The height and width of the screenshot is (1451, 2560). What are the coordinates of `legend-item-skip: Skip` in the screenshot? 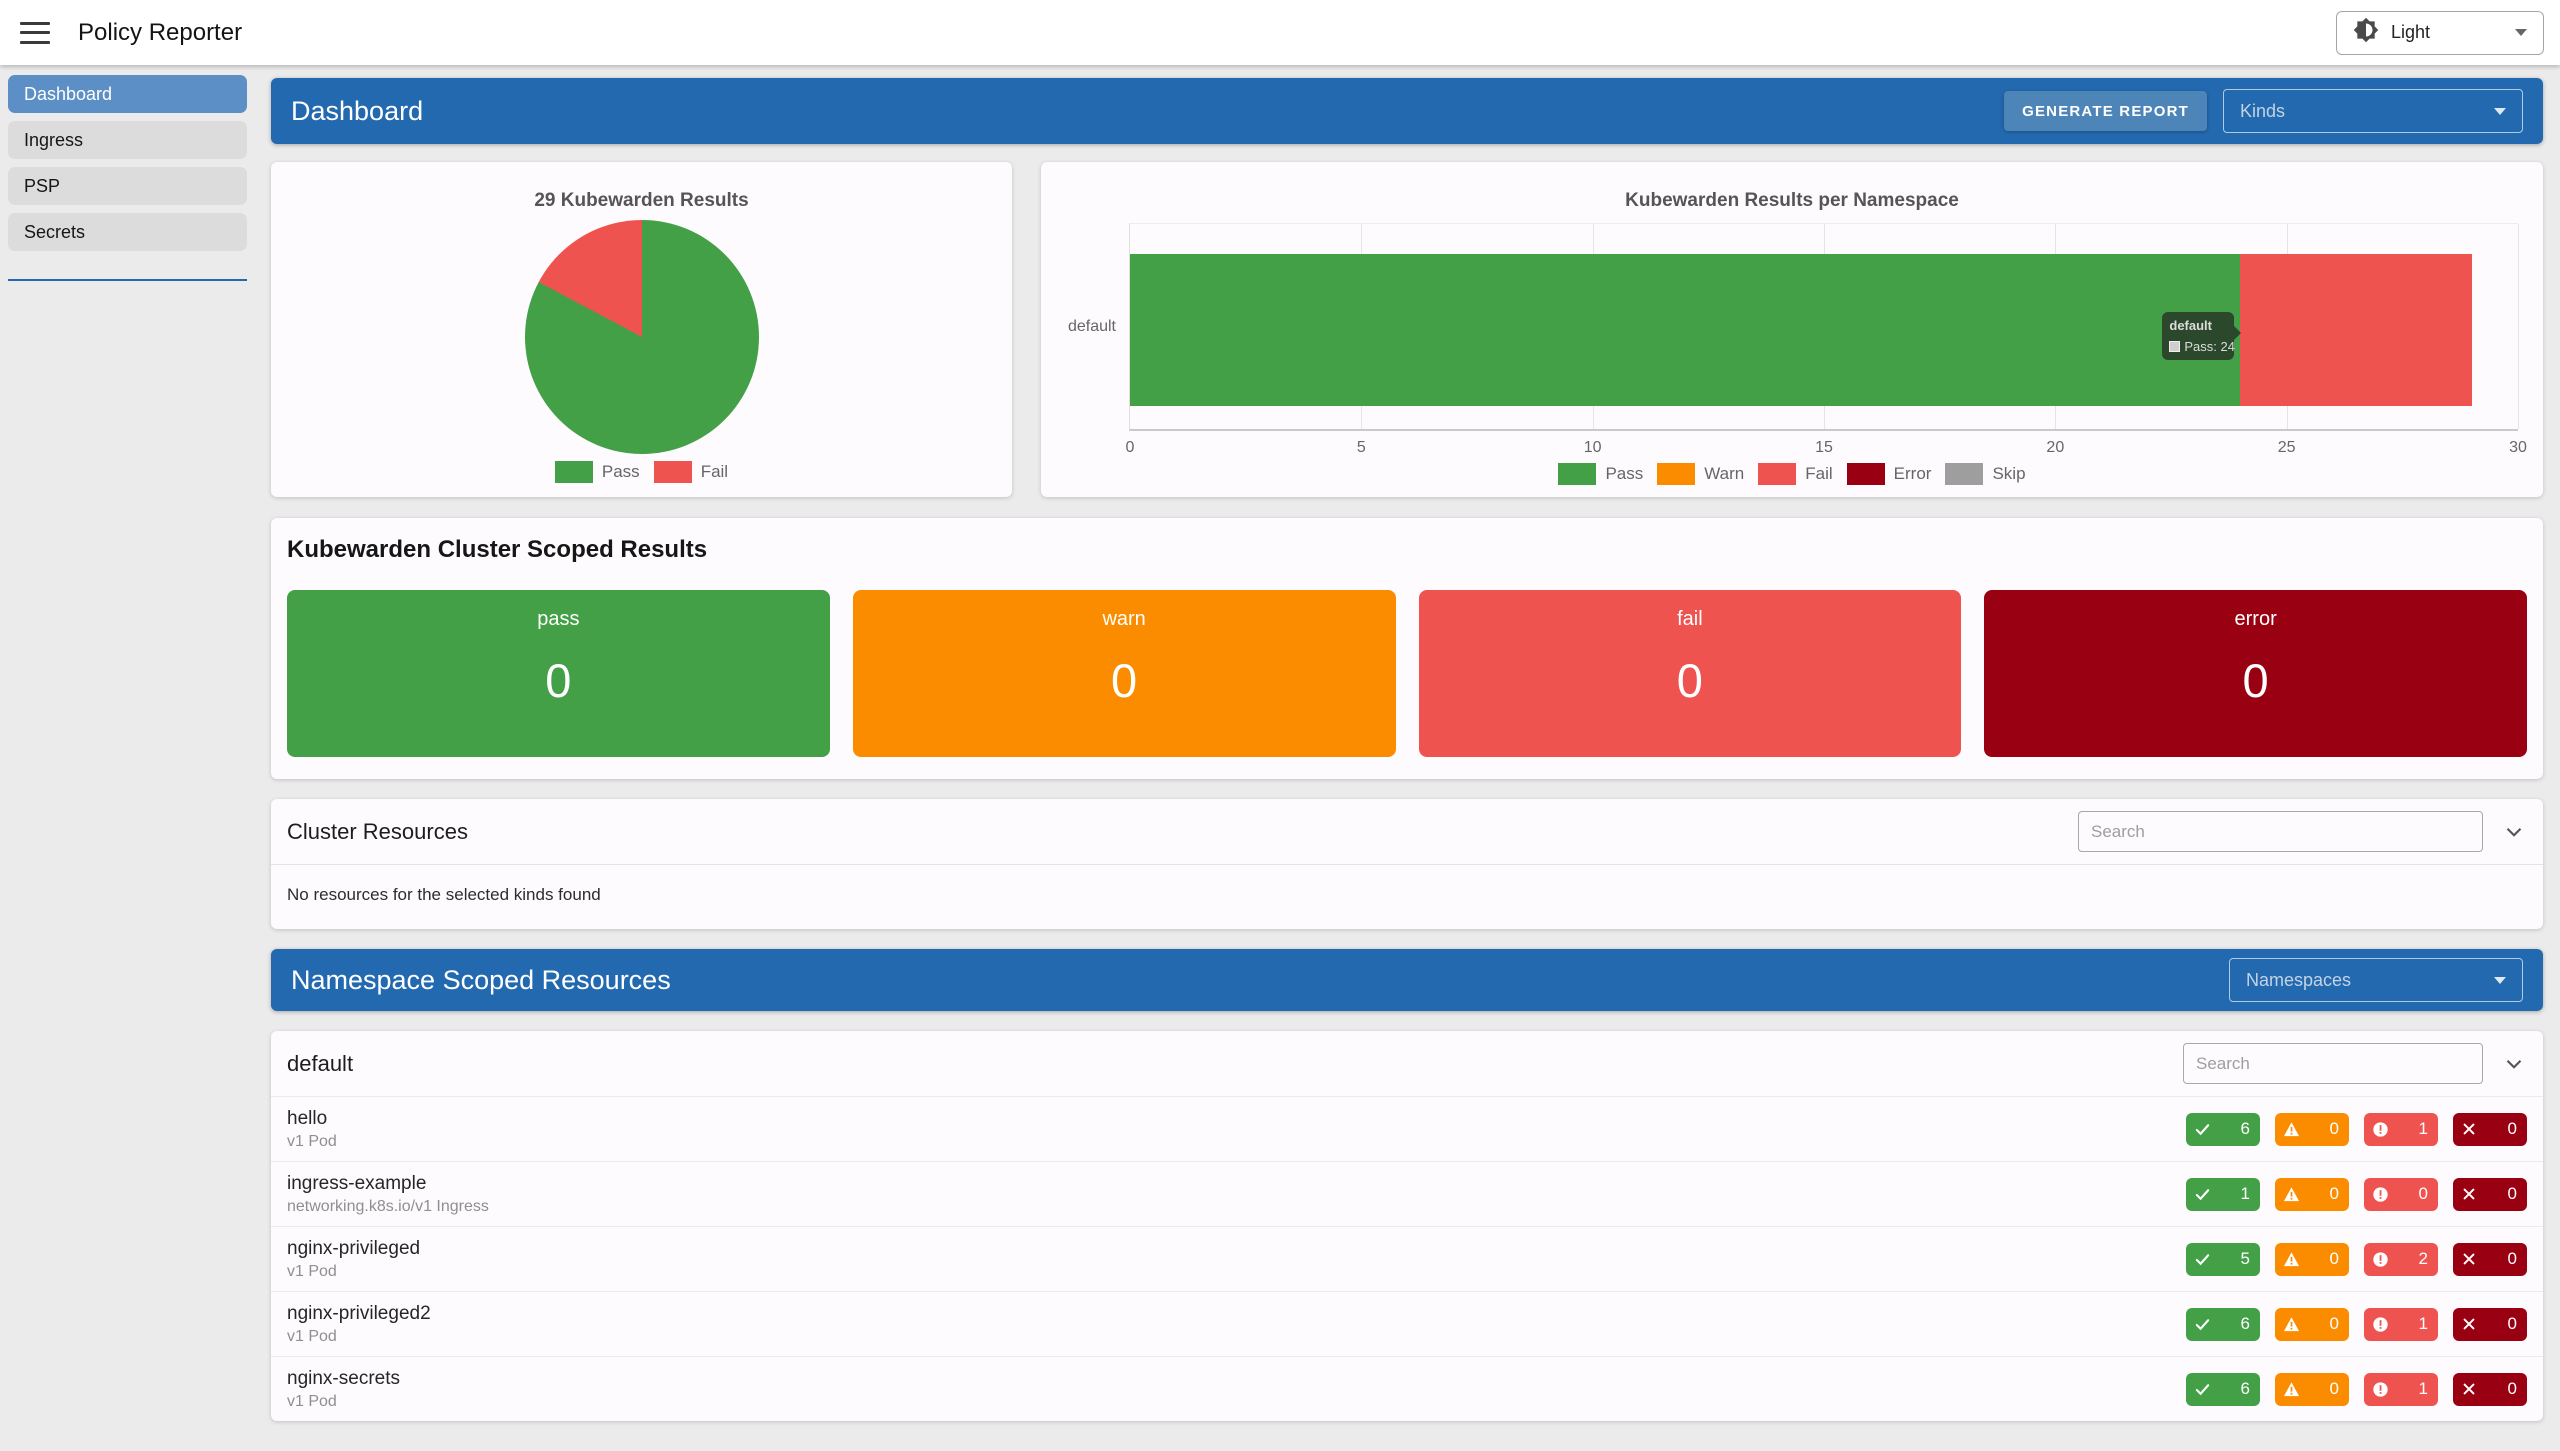 It's located at (1985, 474).